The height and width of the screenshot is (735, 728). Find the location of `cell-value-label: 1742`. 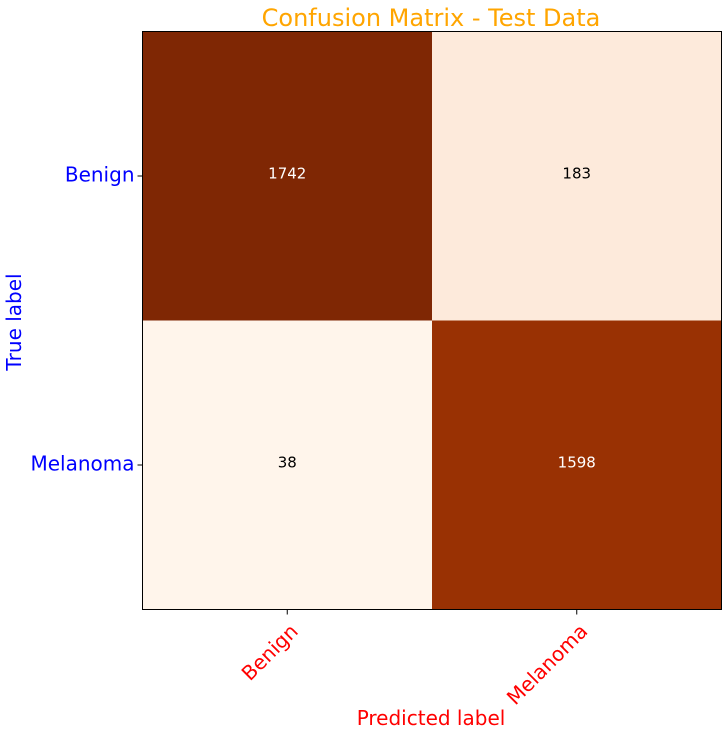

cell-value-label: 1742 is located at coordinates (287, 174).